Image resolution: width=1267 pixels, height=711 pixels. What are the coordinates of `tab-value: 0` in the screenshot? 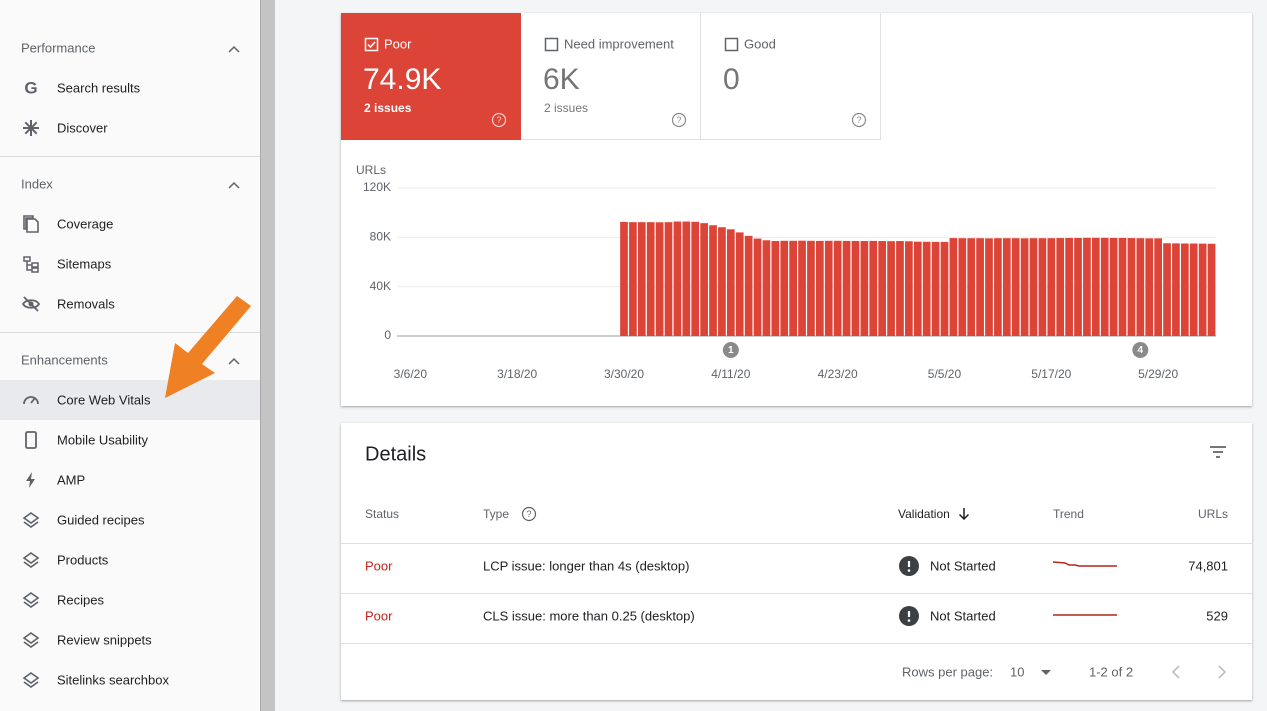 It's located at (731, 79).